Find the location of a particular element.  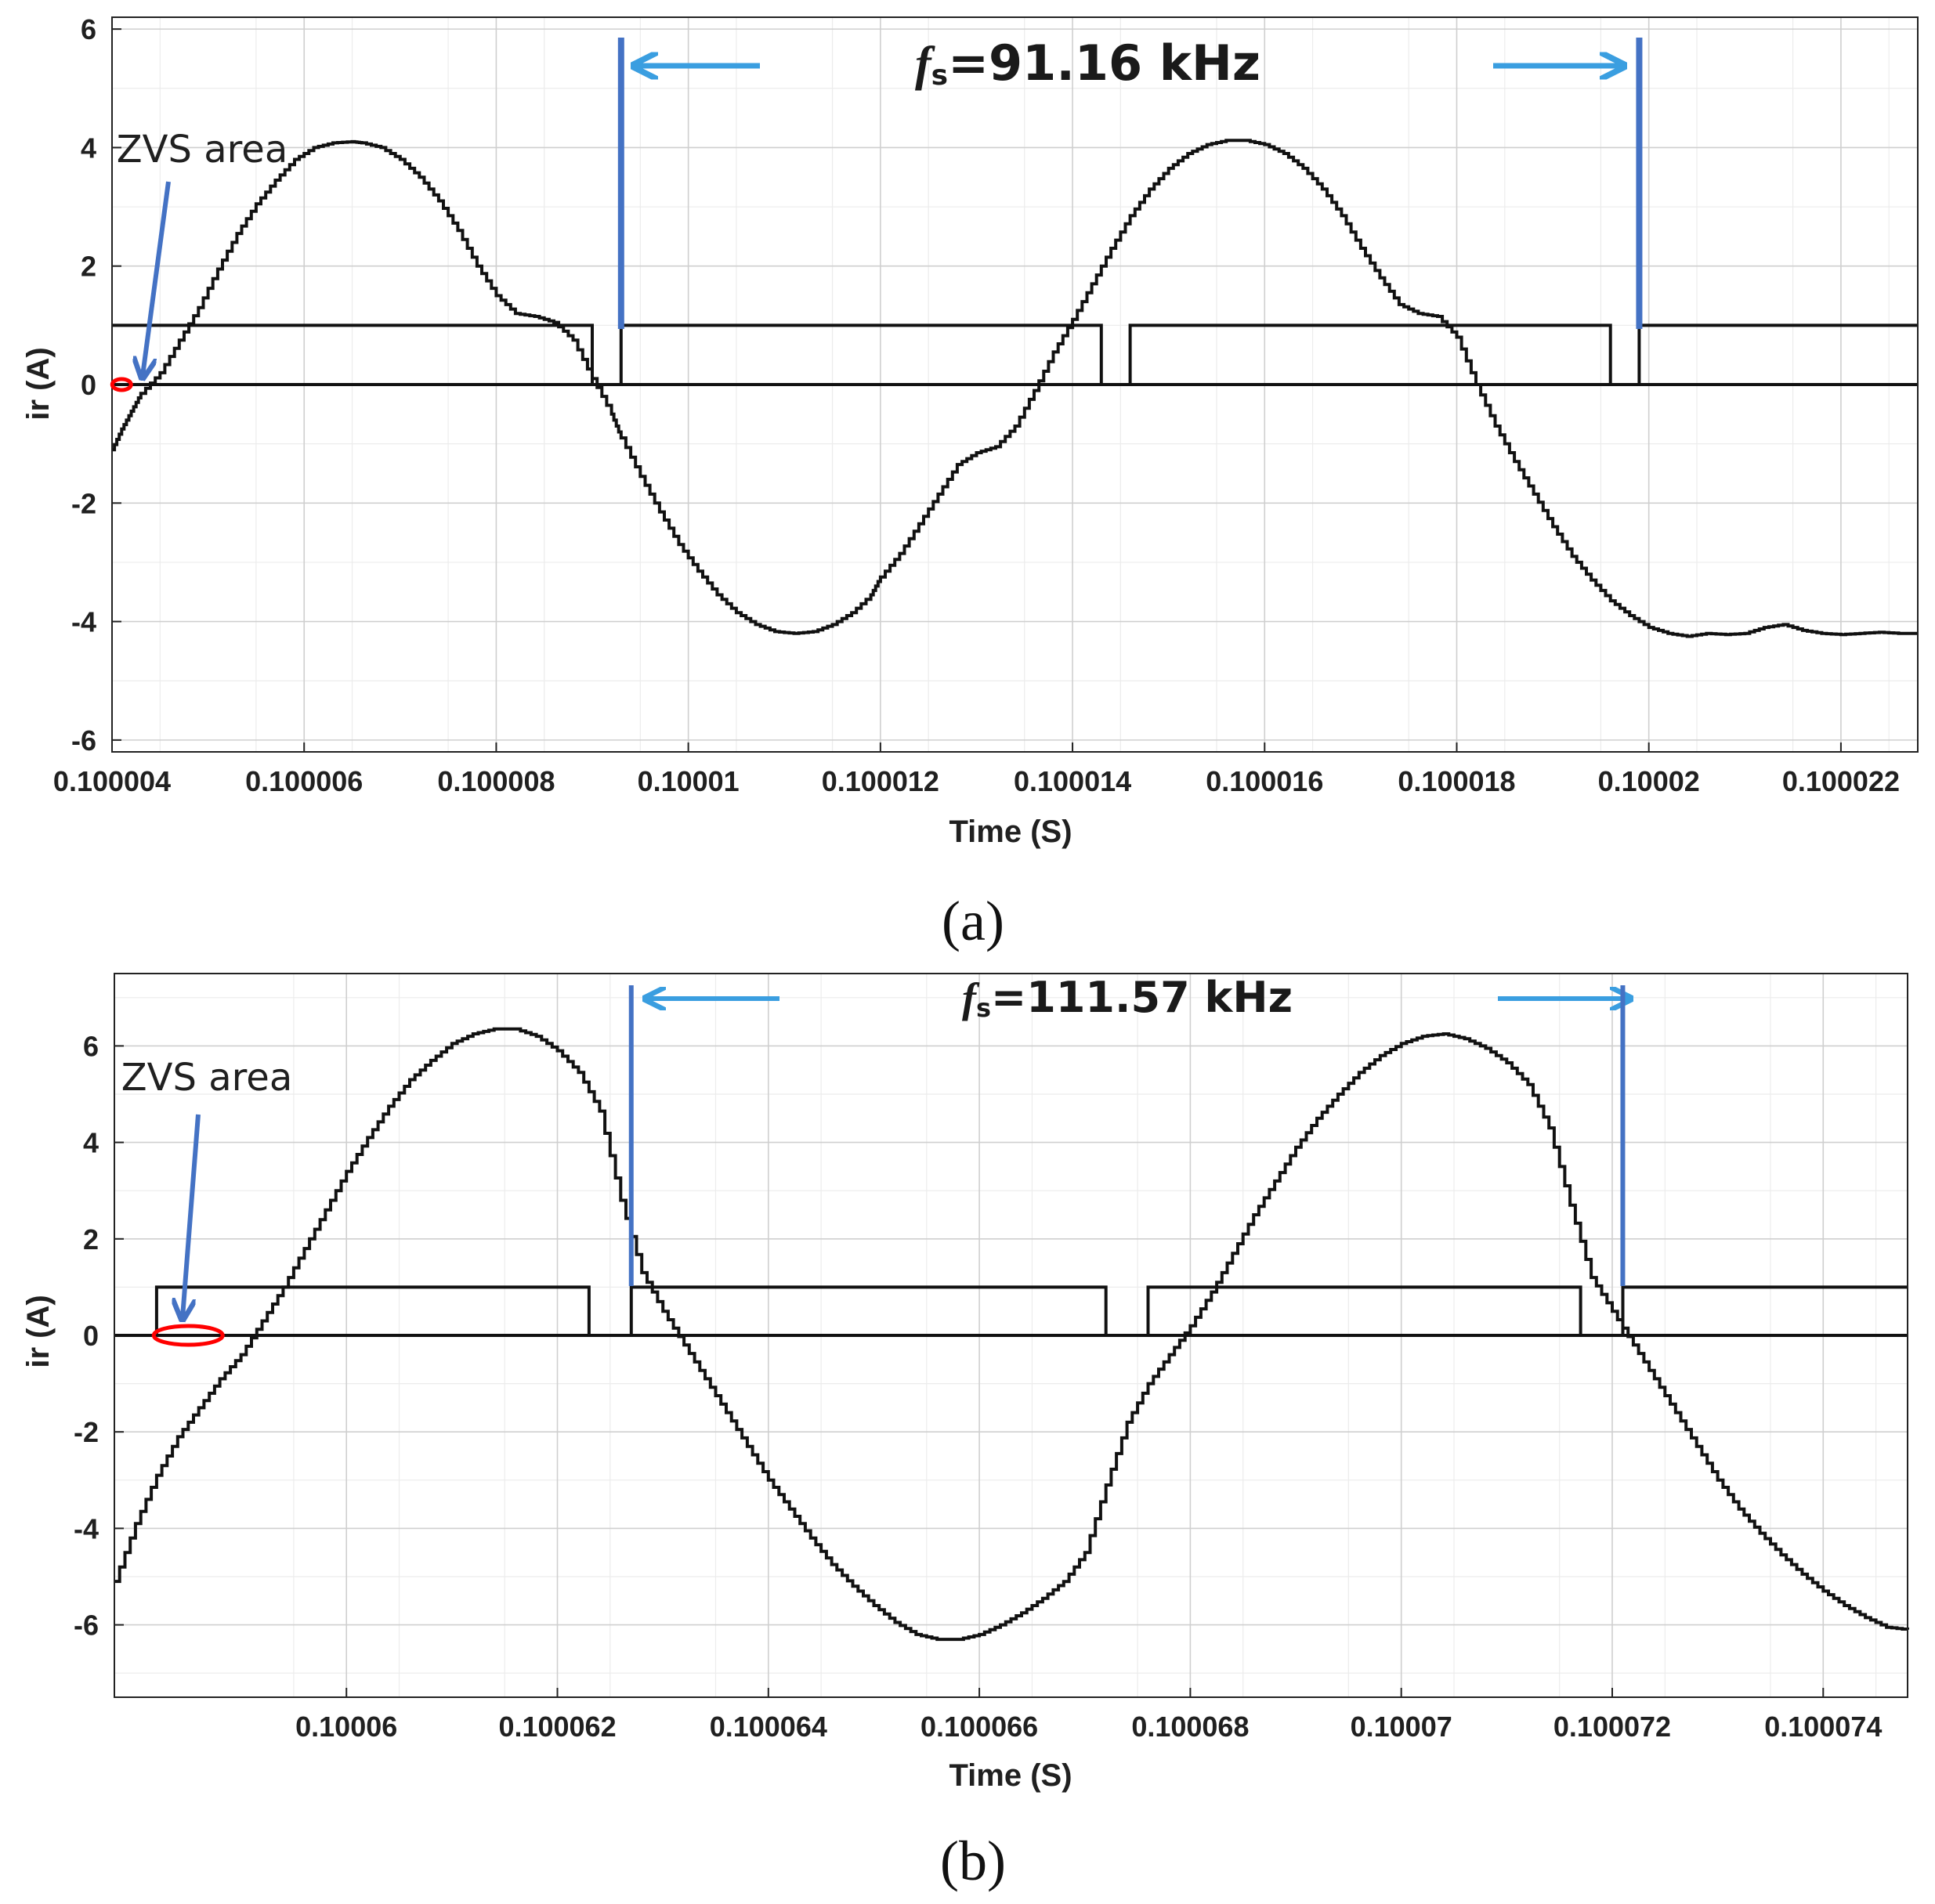

zvs-pointer-arrow-b is located at coordinates (192, 1215).